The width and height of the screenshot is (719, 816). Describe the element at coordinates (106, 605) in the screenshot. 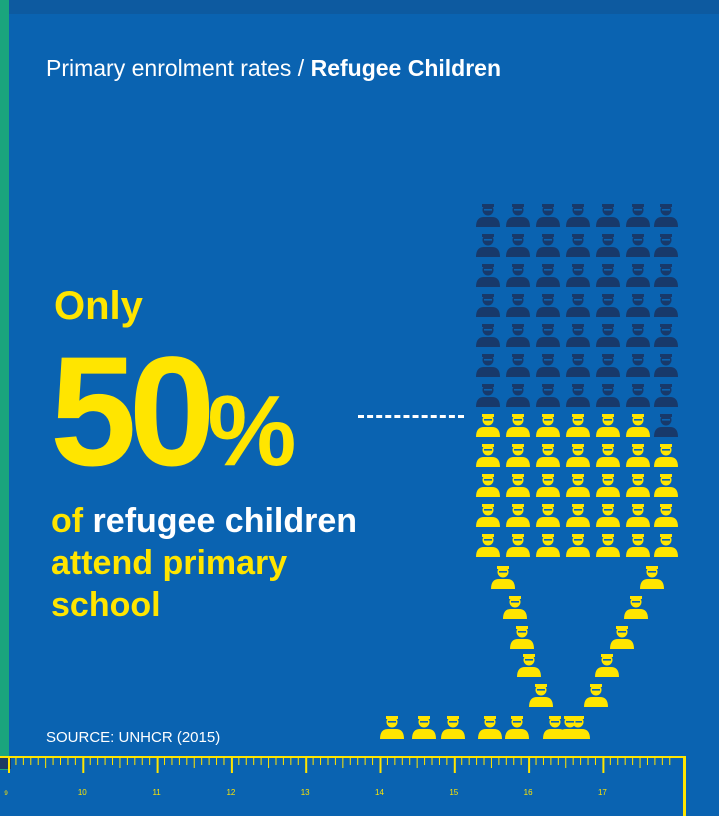

I see `description-line-3: school` at that location.